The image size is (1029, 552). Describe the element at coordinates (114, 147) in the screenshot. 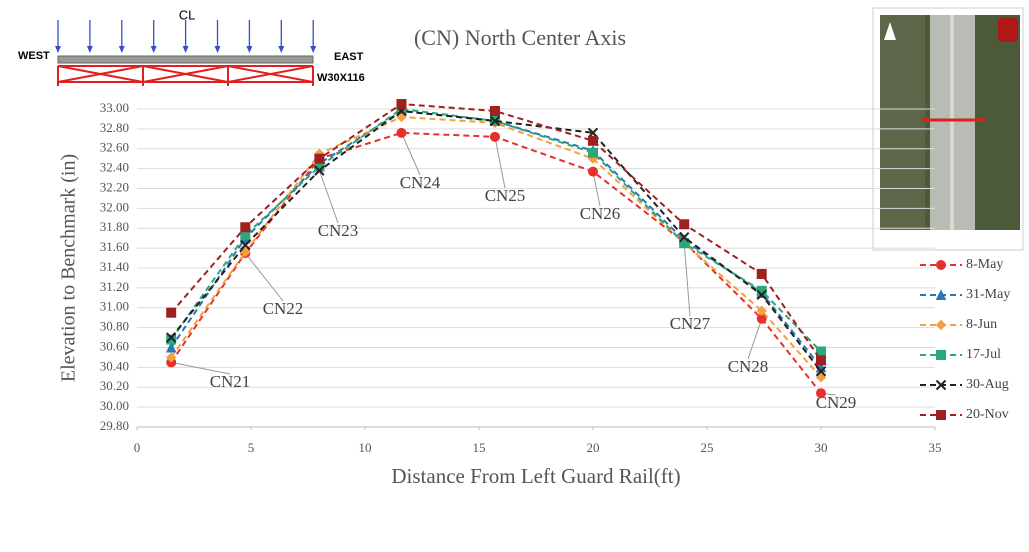

I see `y-tick-label: 32.60` at that location.